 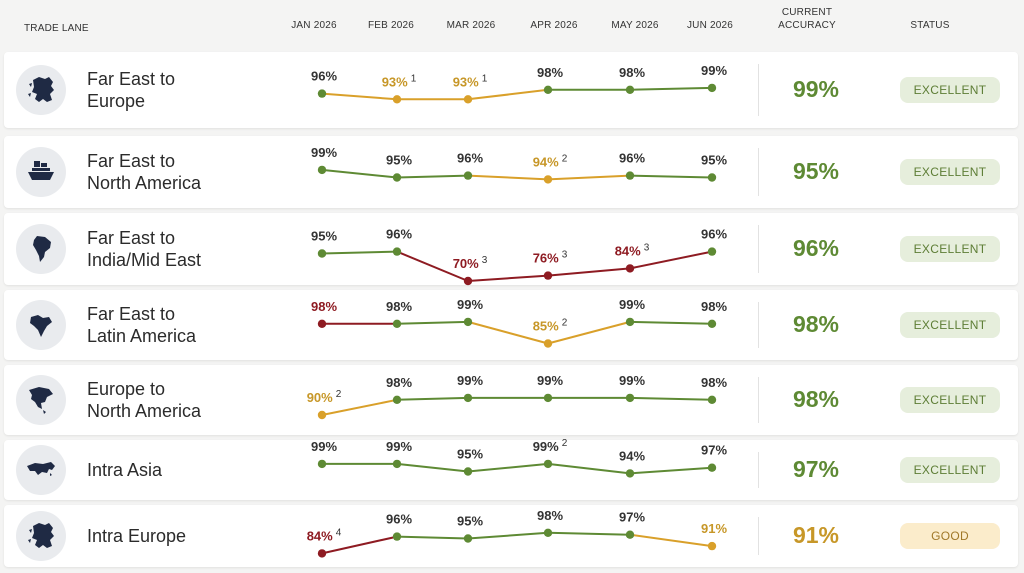 What do you see at coordinates (399, 81) in the screenshot?
I see `data-label: 93% 1` at bounding box center [399, 81].